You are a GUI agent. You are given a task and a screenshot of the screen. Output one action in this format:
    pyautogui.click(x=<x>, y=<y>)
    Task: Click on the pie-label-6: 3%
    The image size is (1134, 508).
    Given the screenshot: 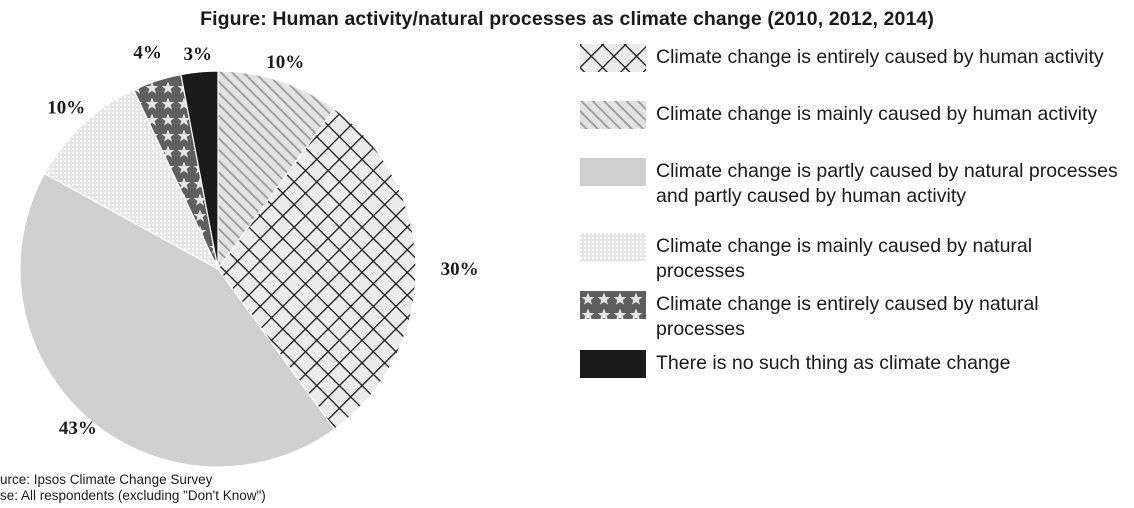 What is the action you would take?
    pyautogui.click(x=197, y=54)
    